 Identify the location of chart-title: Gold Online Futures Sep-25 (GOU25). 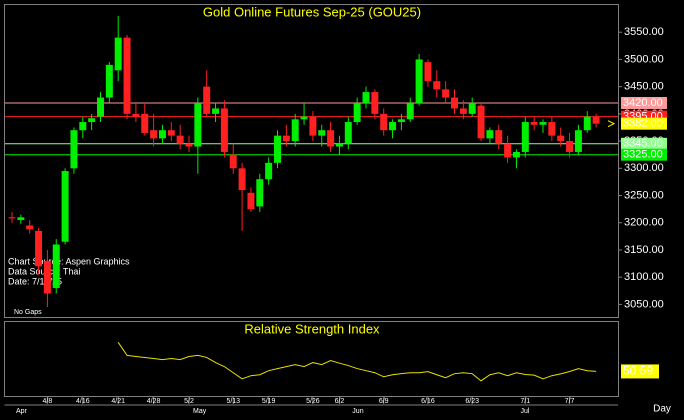
(312, 11).